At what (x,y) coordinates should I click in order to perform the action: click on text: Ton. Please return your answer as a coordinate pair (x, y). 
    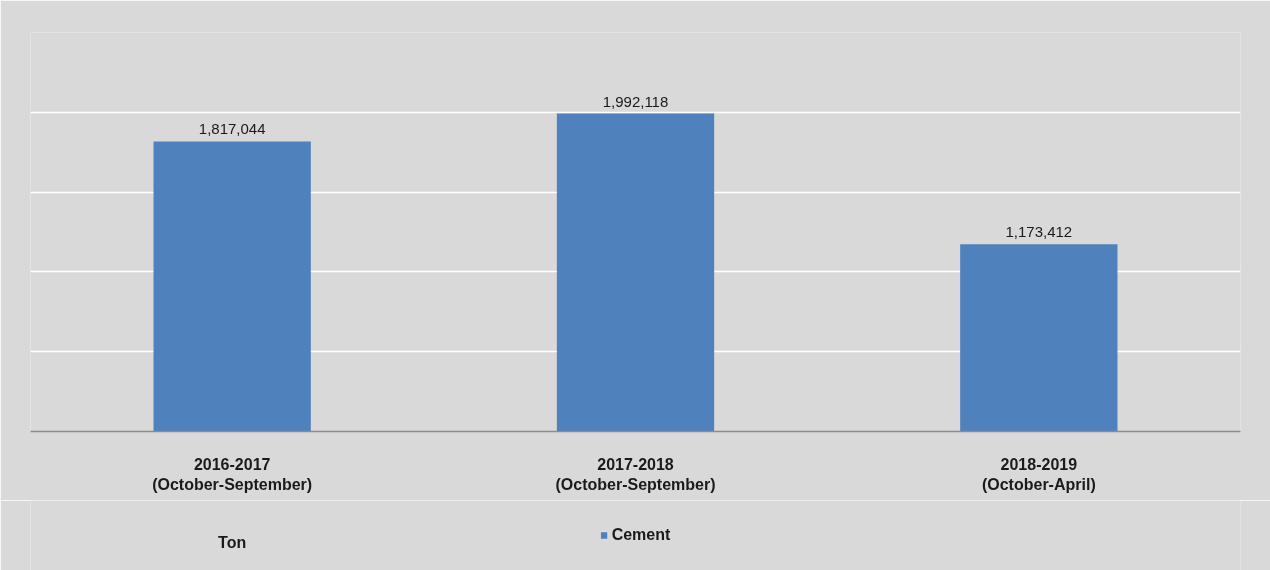
    Looking at the image, I should click on (232, 542).